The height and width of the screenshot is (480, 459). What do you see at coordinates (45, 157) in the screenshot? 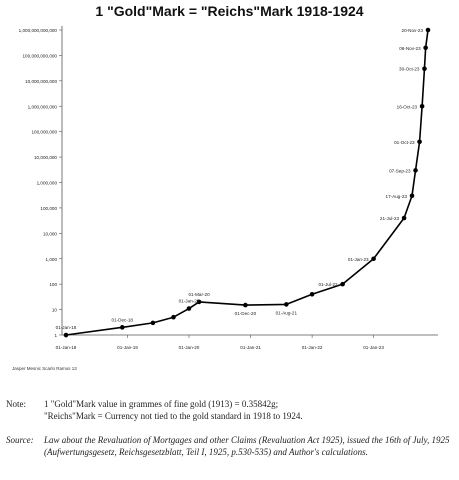
I see `y-tick-label: 10,000,000` at bounding box center [45, 157].